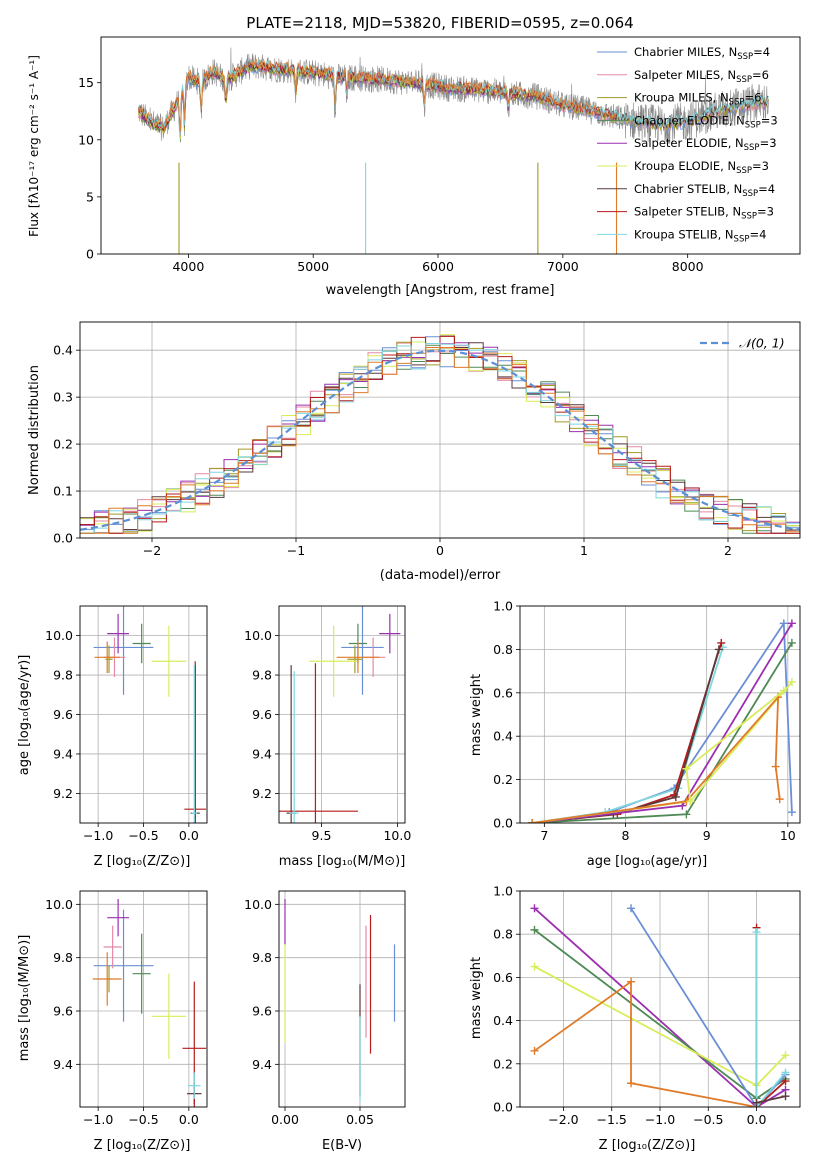 This screenshot has height=1170, width=819. I want to click on mass_age-marks, so click(340, 714).